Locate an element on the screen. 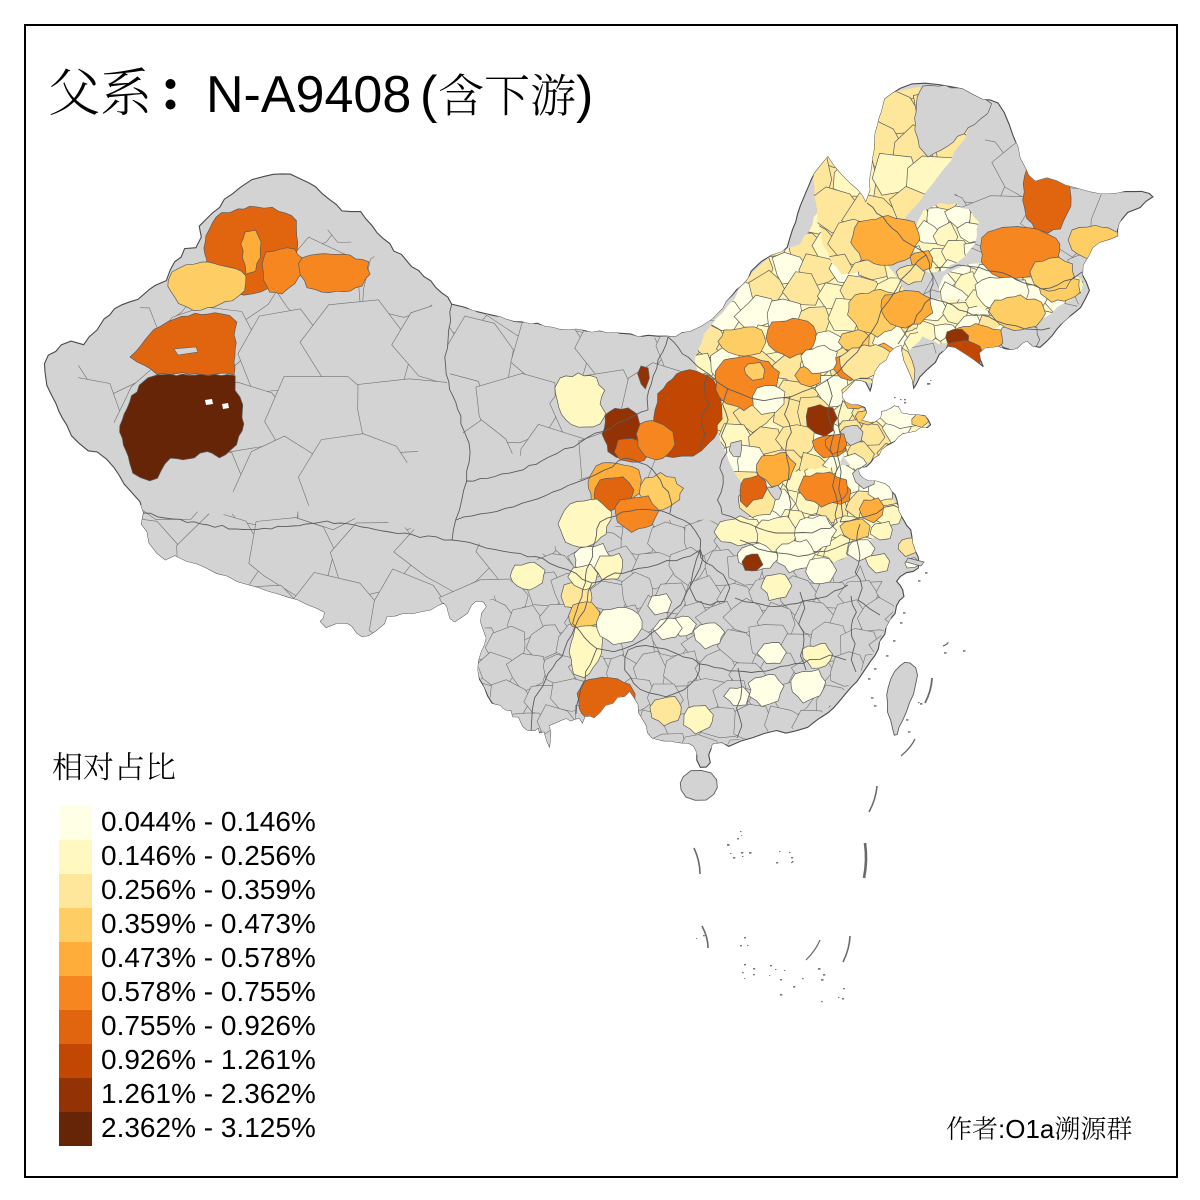 This screenshot has width=1200, height=1200. svg-text: :O1a is located at coordinates (1026, 1129).